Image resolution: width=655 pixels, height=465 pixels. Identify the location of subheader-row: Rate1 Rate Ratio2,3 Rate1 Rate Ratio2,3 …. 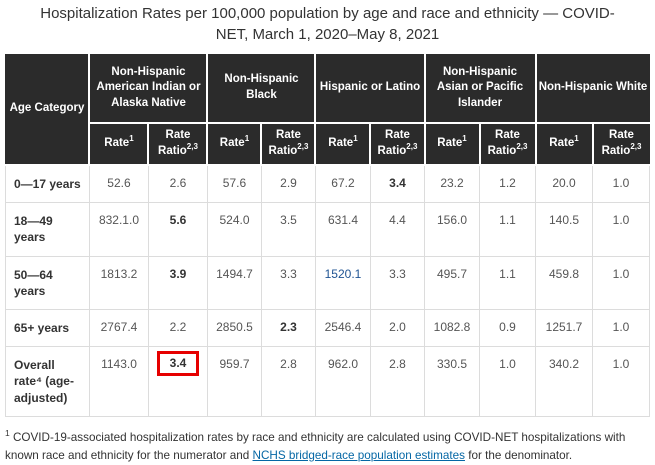
(327, 144).